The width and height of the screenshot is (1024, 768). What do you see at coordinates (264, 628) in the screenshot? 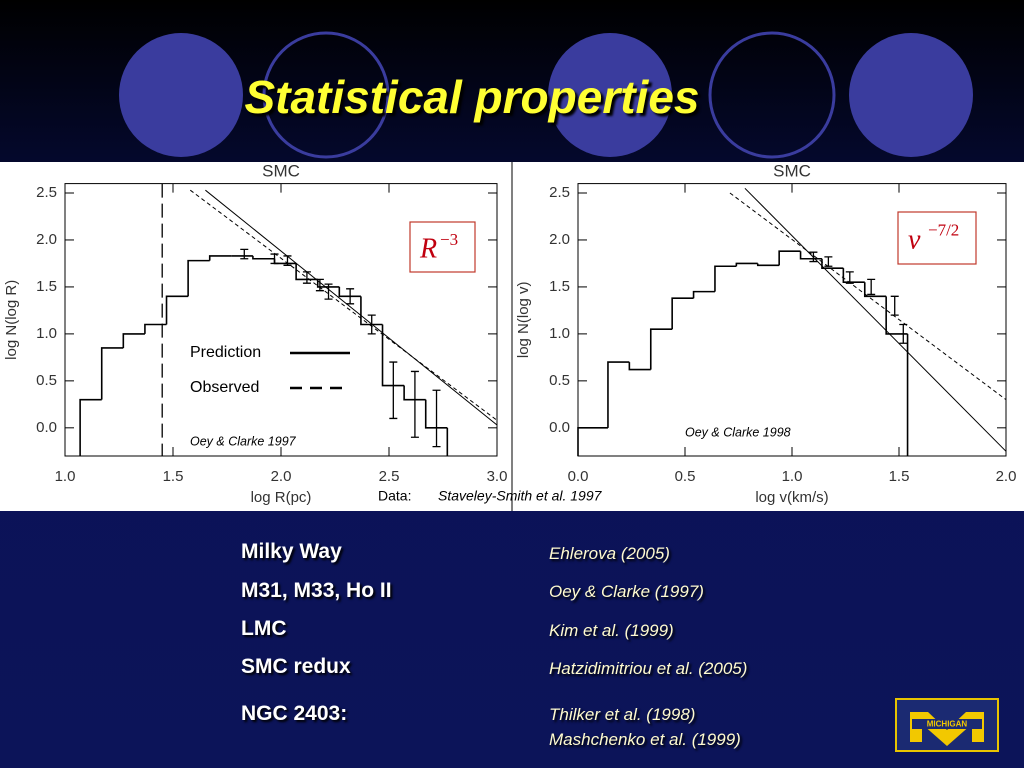
I see `object-name: LMC` at bounding box center [264, 628].